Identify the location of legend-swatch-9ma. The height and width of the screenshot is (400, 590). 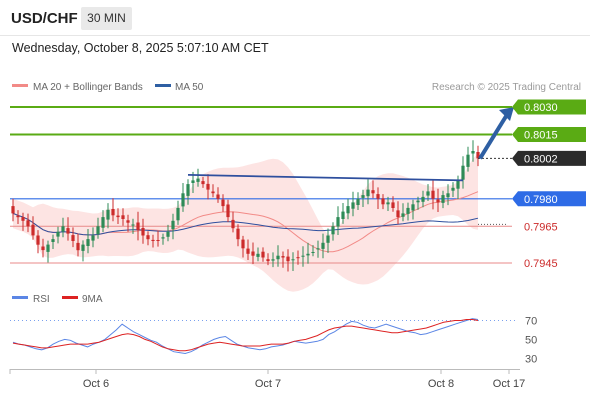
(70, 297).